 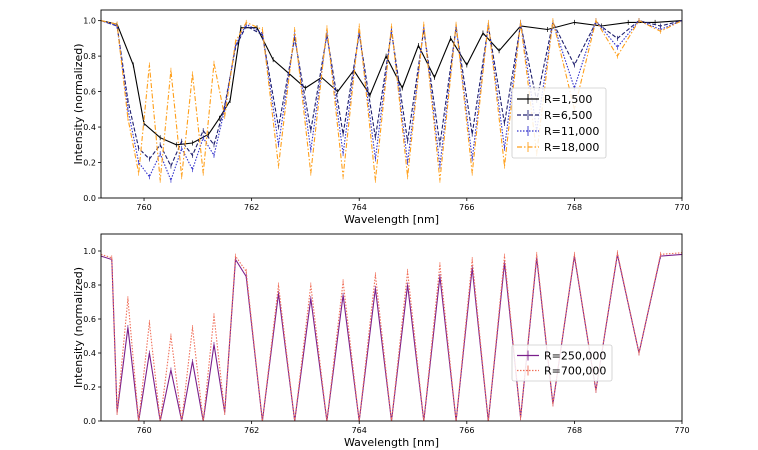 I want to click on legend-label: R=700,000, so click(x=575, y=371).